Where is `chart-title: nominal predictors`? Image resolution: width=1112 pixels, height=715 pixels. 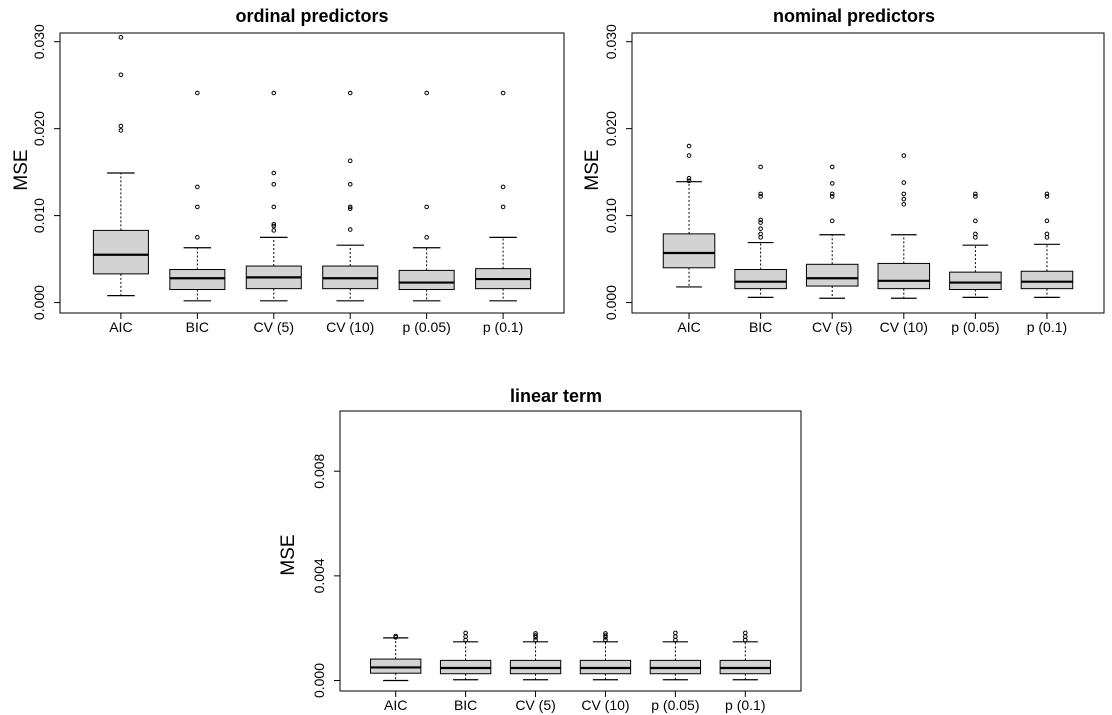 chart-title: nominal predictors is located at coordinates (854, 16).